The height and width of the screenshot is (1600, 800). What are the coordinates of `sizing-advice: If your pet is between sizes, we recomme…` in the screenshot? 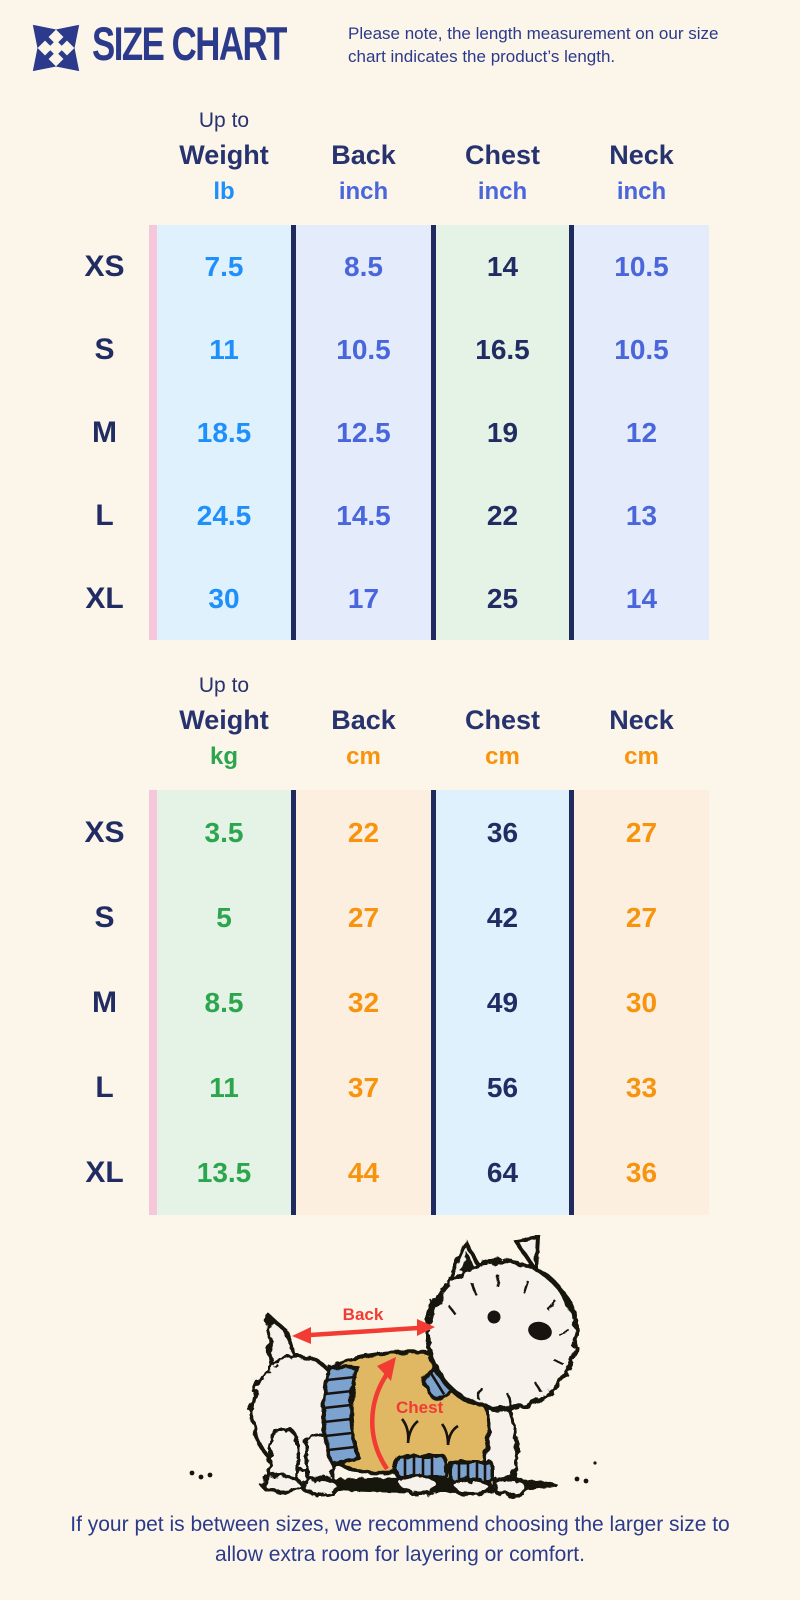 It's located at (400, 1540).